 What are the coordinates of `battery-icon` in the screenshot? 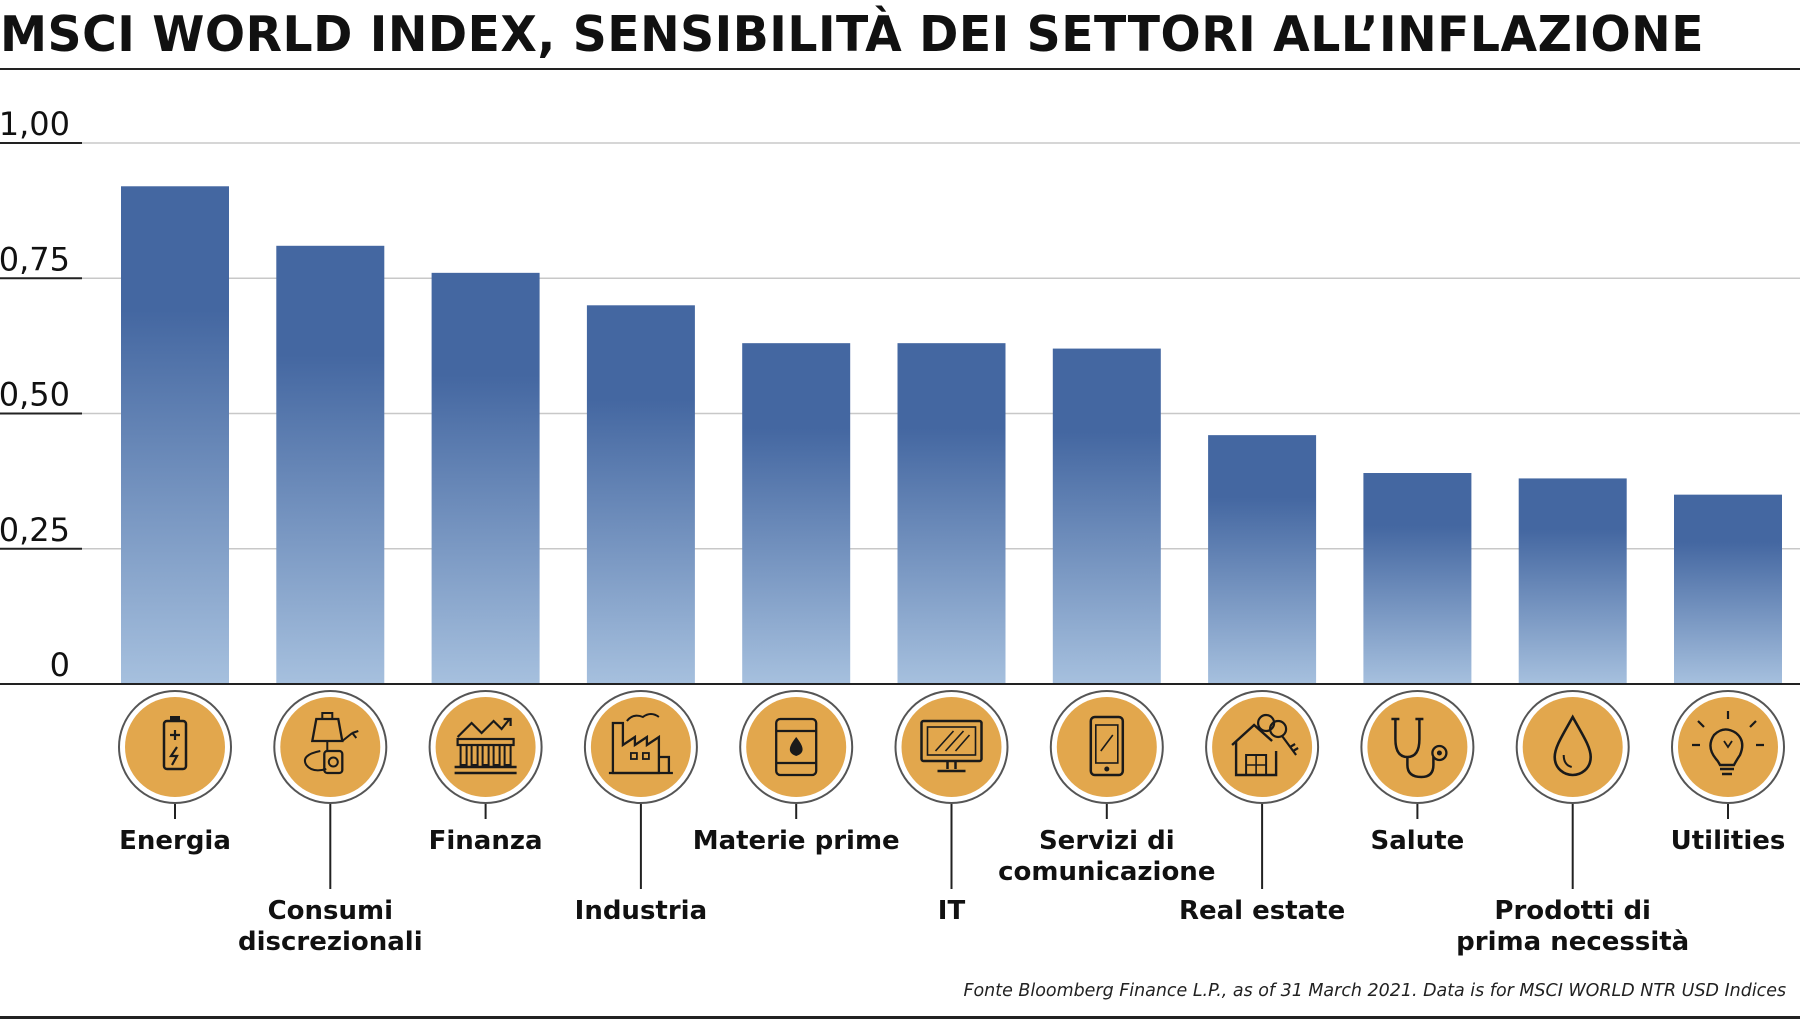 It's located at (175, 747).